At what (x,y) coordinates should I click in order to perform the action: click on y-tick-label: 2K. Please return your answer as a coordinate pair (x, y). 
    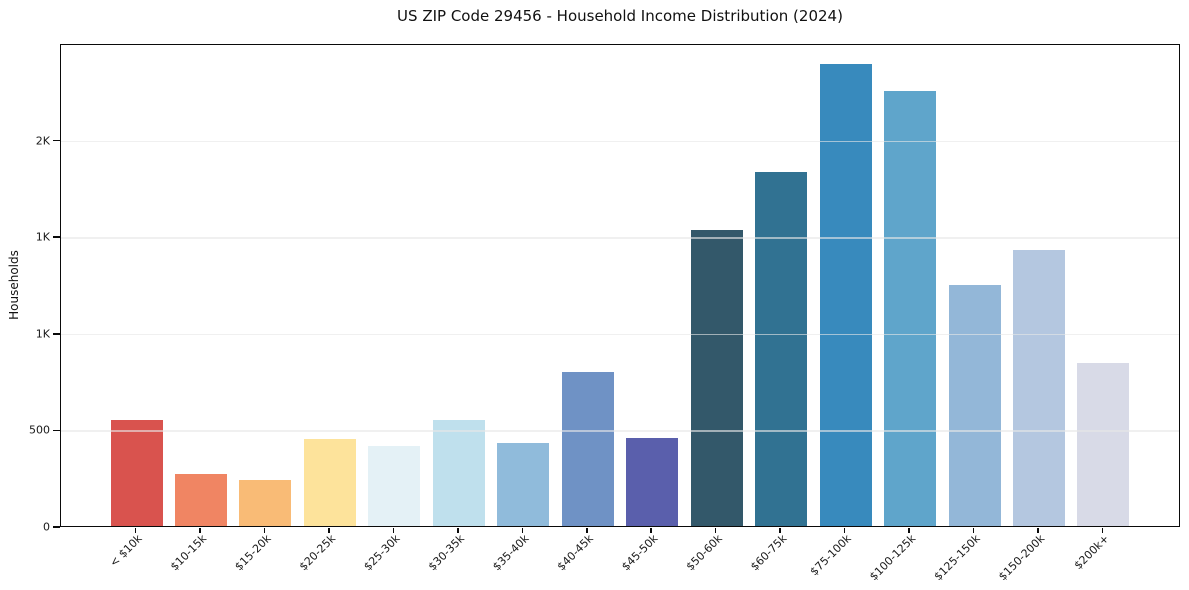
    Looking at the image, I should click on (42, 141).